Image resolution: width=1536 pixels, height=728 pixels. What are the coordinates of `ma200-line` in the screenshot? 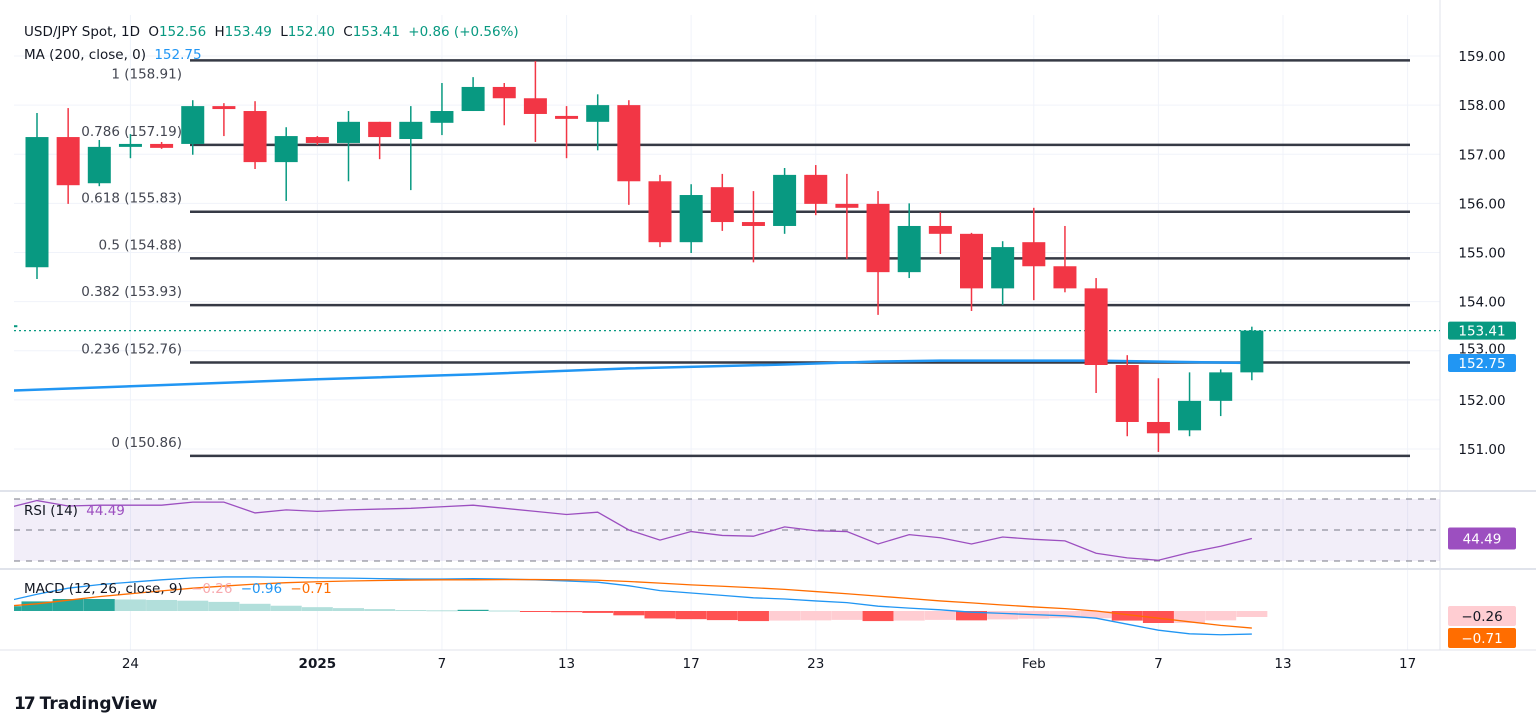 It's located at (633, 375).